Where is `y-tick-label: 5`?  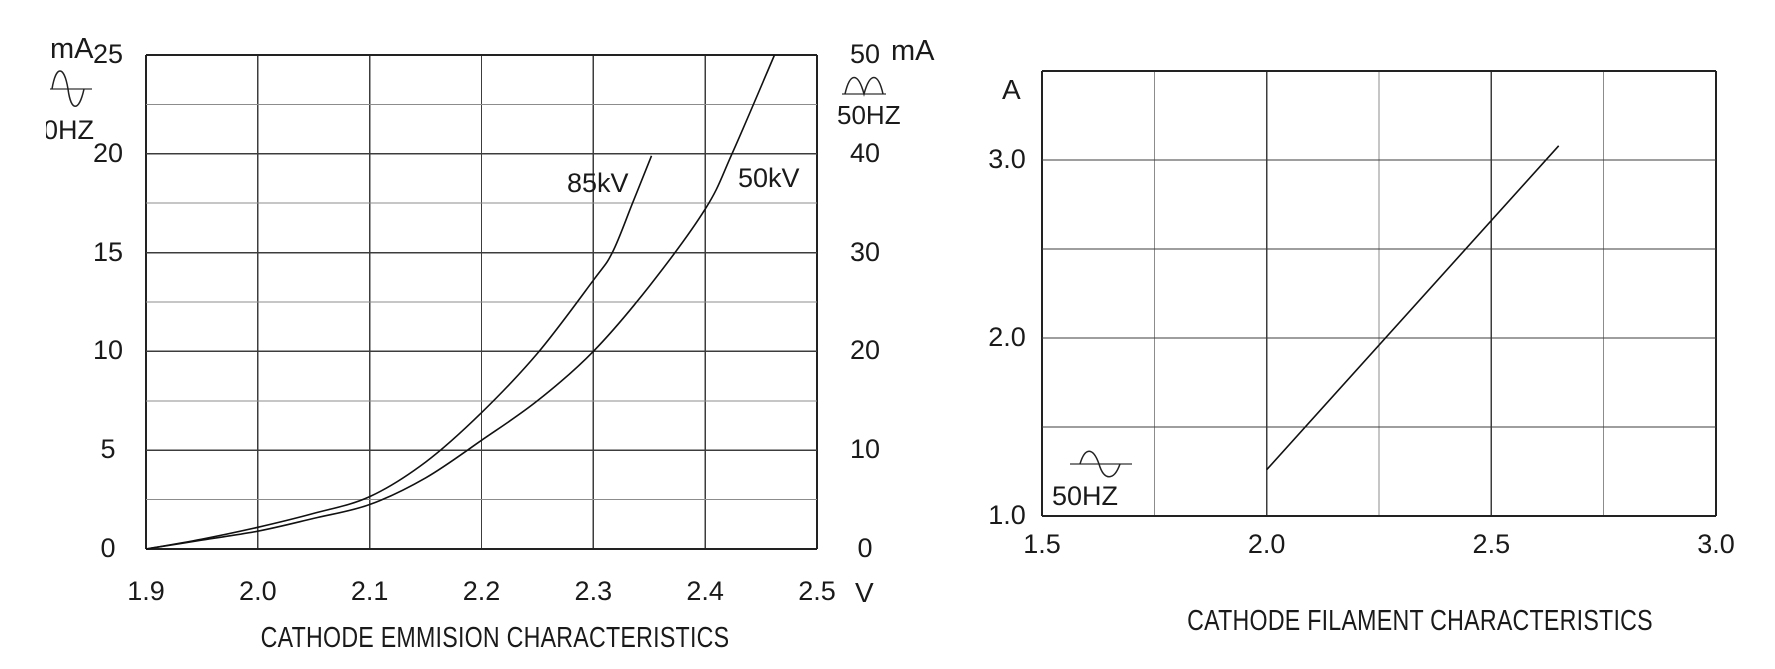 y-tick-label: 5 is located at coordinates (108, 449).